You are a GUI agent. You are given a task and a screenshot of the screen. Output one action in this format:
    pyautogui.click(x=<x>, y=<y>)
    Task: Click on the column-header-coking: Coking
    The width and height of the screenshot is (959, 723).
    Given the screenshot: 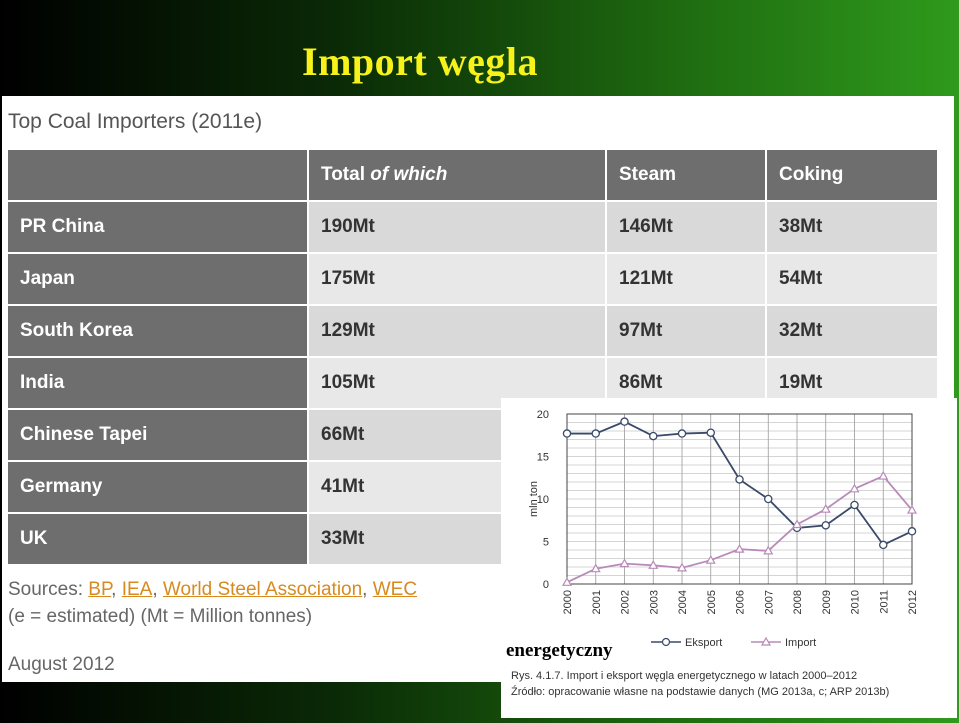 What is the action you would take?
    pyautogui.click(x=852, y=176)
    